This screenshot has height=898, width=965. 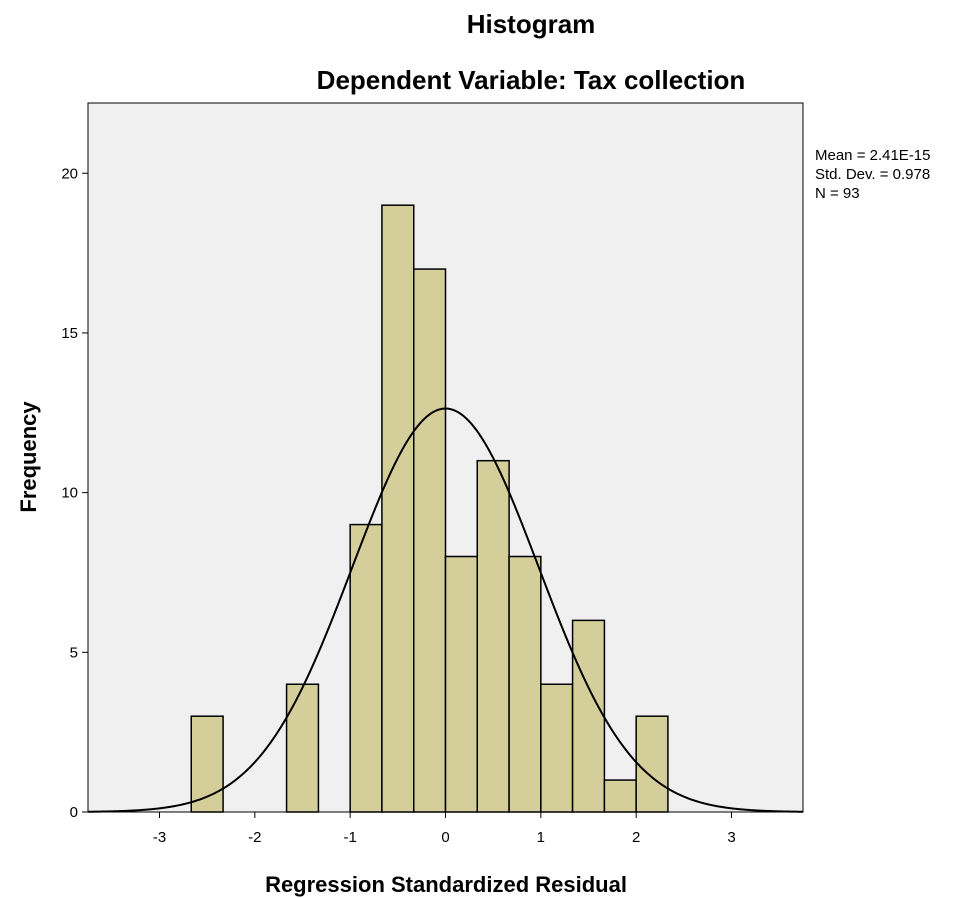 I want to click on stats-mean: Mean = 2.41E-15, so click(x=873, y=155).